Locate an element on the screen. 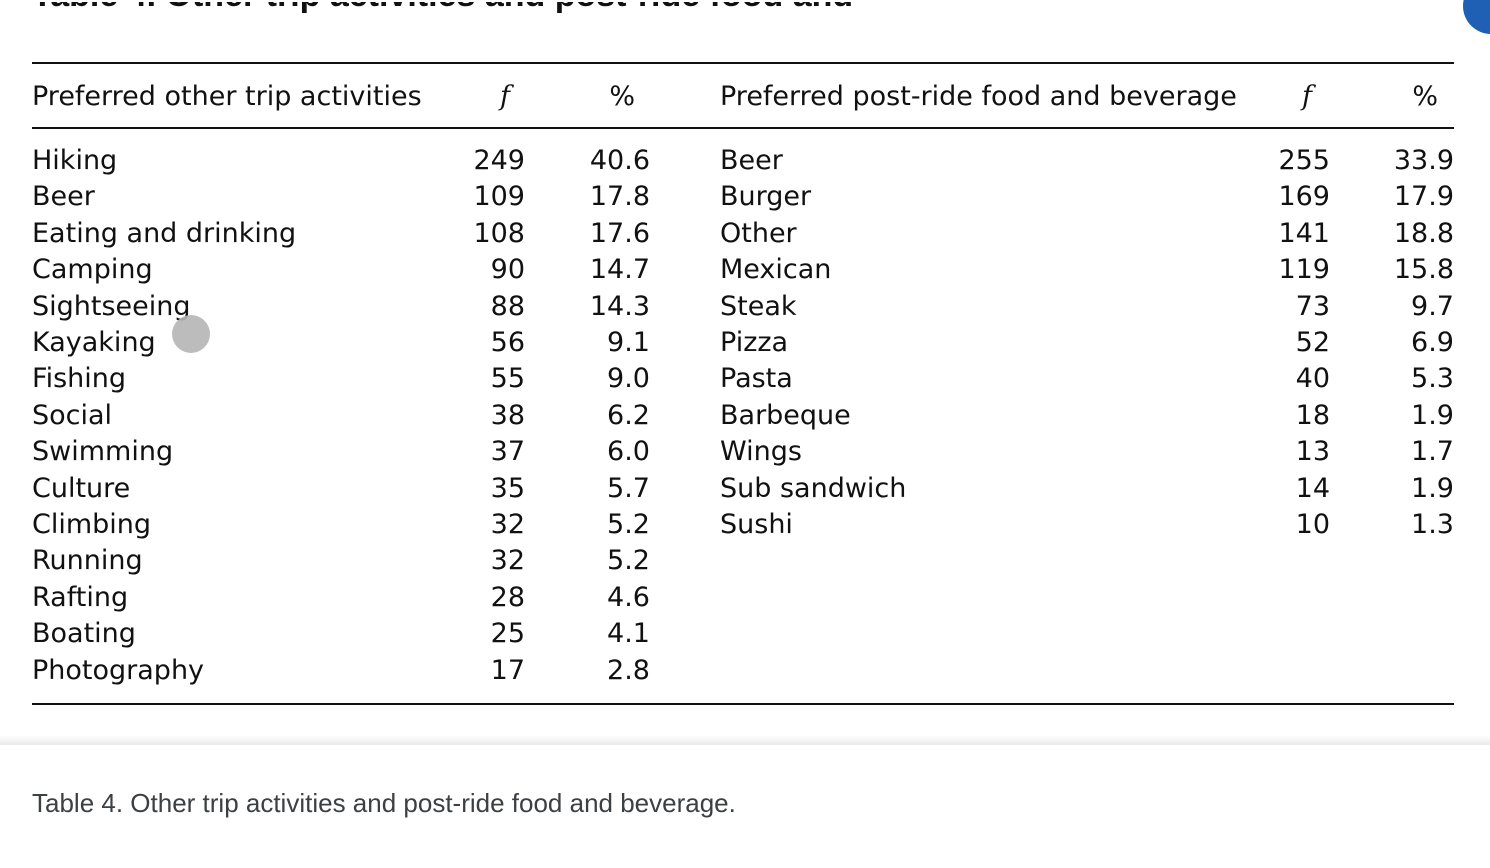  activities-pct: 9.0 is located at coordinates (628, 378).